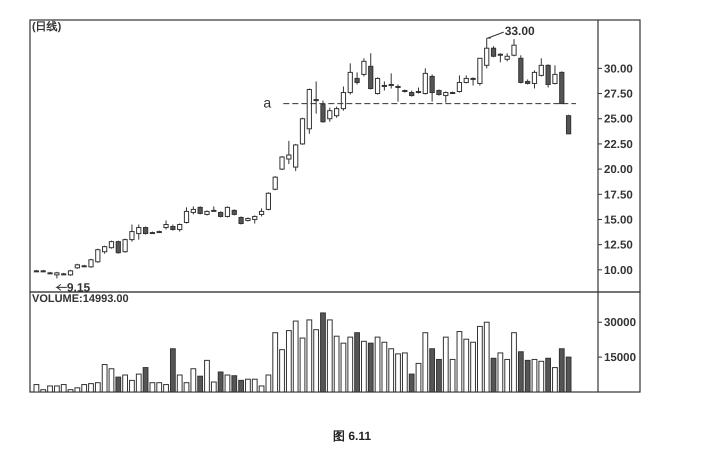 The width and height of the screenshot is (704, 465). Describe the element at coordinates (267, 102) in the screenshot. I see `ref-line-label: a` at that location.